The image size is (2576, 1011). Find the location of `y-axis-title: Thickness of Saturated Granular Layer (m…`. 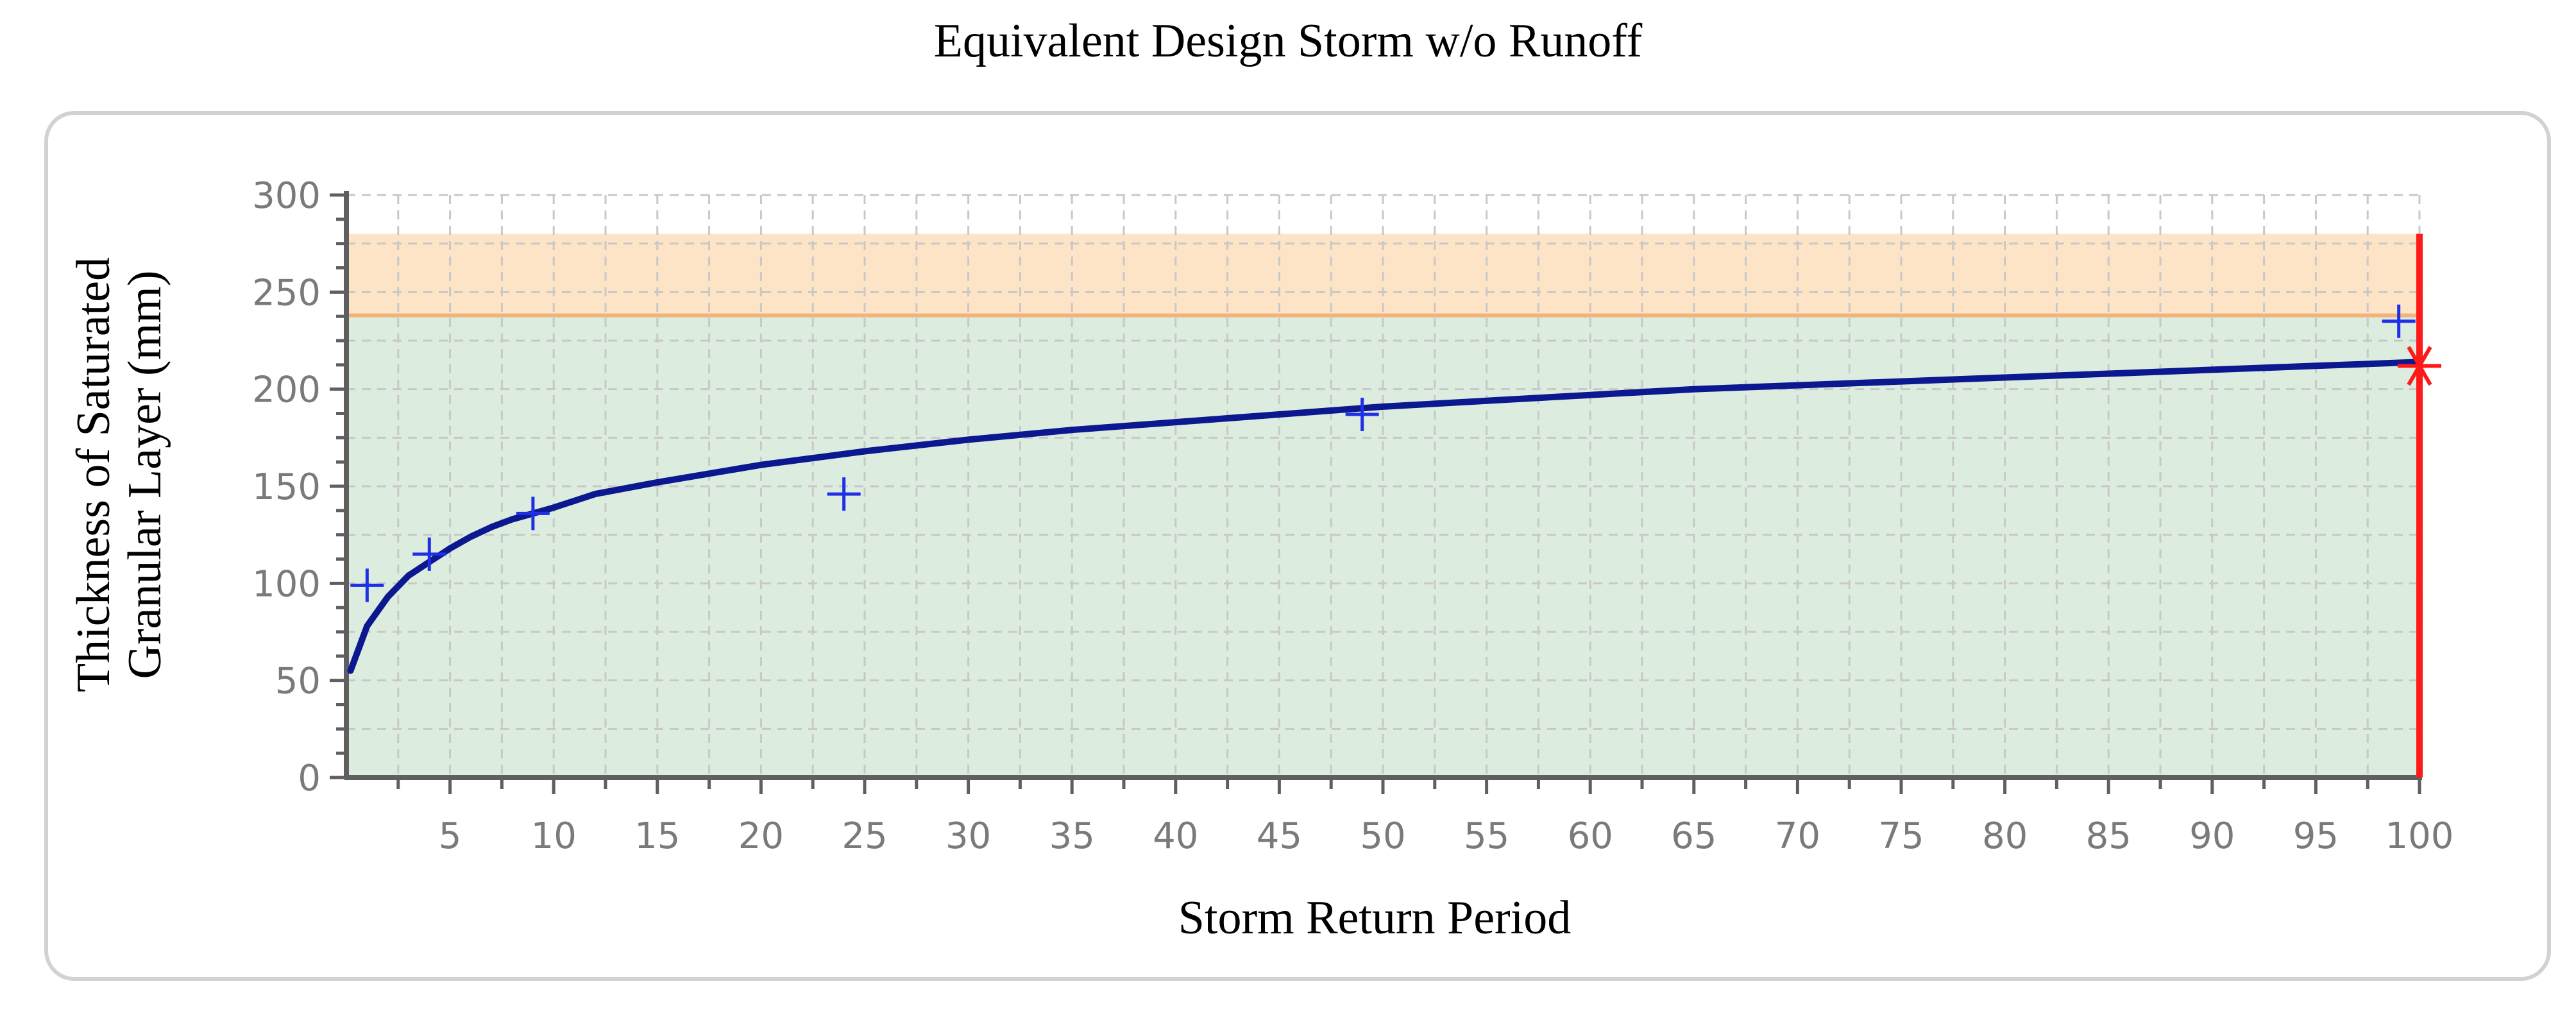

y-axis-title: Thickness of Saturated Granular Layer (m… is located at coordinates (119, 474).